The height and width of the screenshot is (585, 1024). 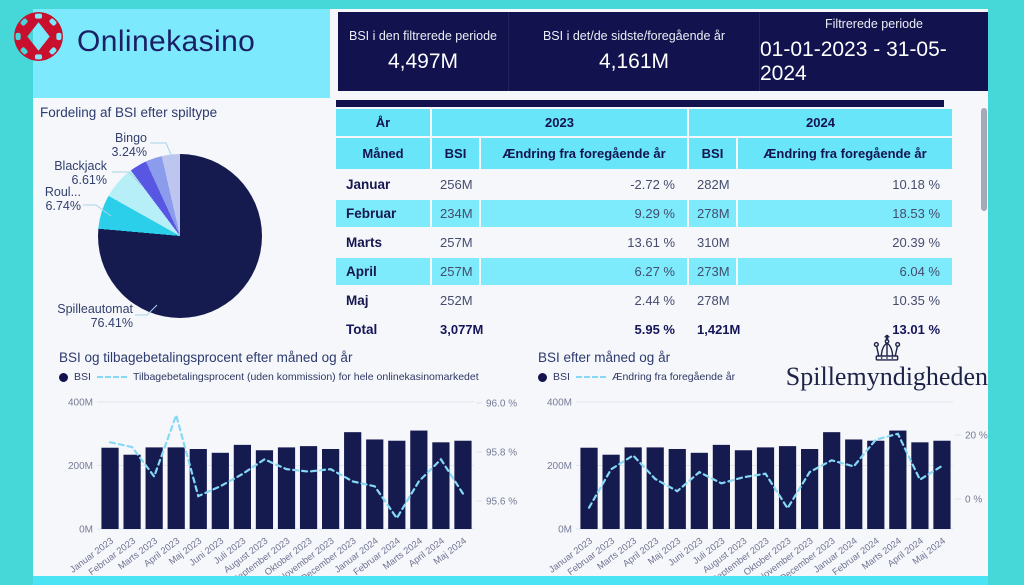 I want to click on table-cell-marts-bsi: 310M, so click(x=713, y=242).